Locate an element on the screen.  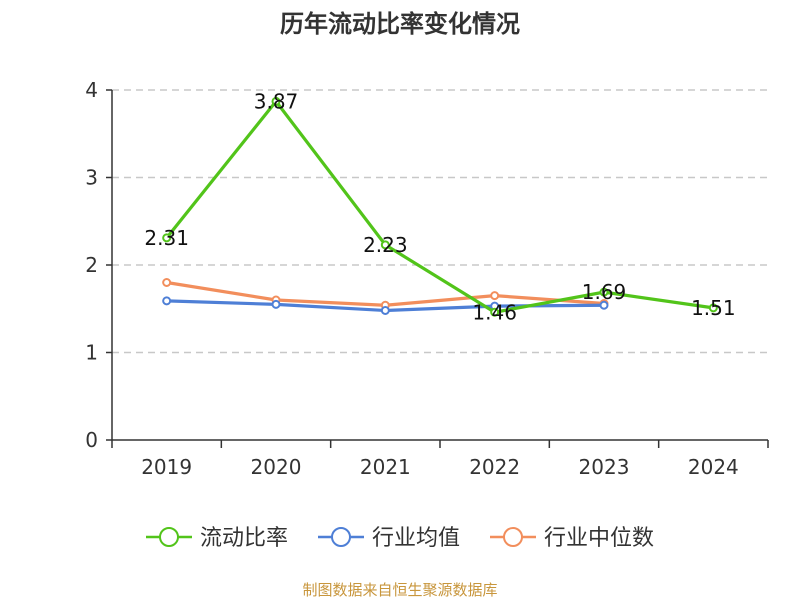
x-tick-label: 2024 is located at coordinates (713, 467).